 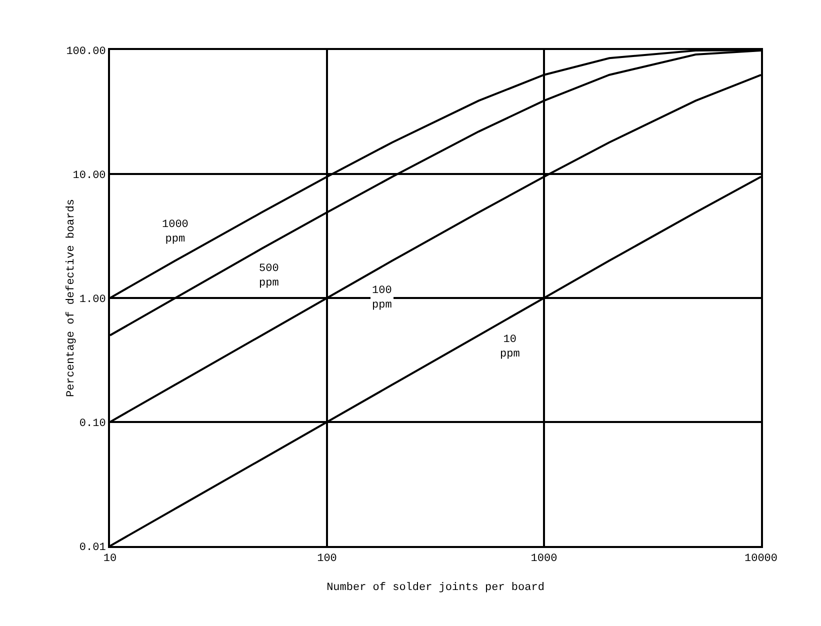 What do you see at coordinates (544, 559) in the screenshot?
I see `x-tick-label: 1000` at bounding box center [544, 559].